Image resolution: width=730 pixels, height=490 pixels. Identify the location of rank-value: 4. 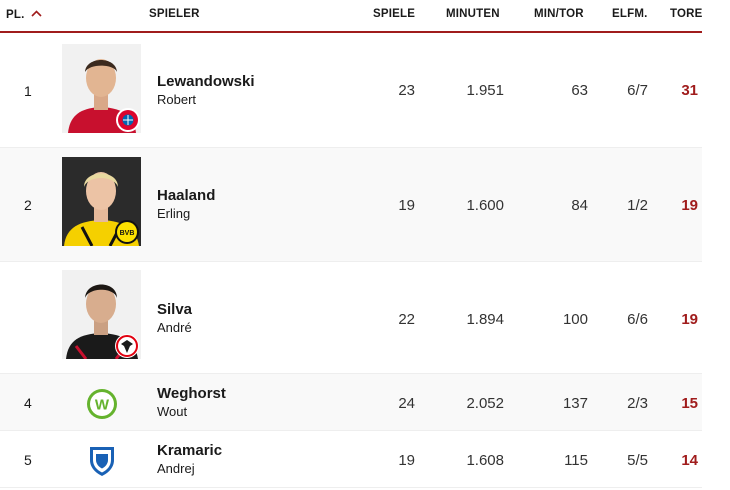
(28, 403).